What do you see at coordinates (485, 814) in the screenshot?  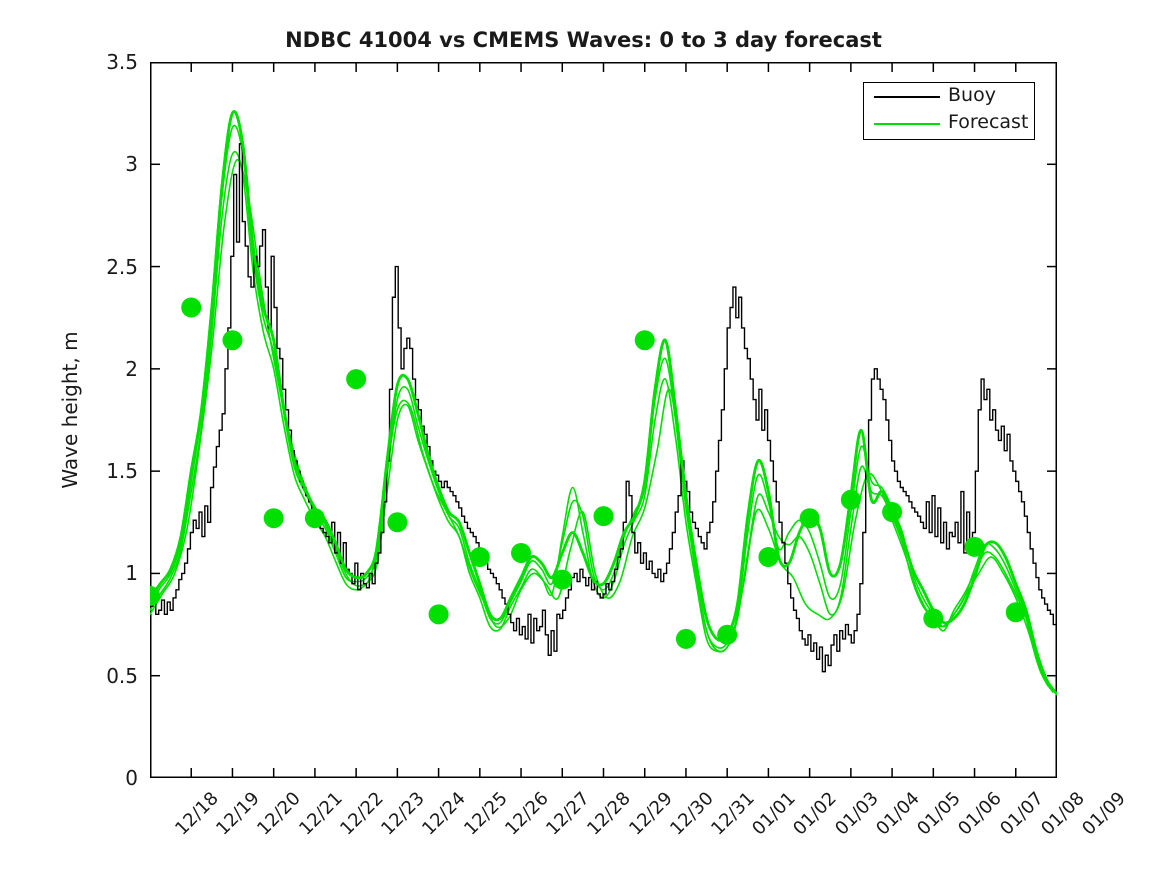 I see `x-tick-label: 12/25` at bounding box center [485, 814].